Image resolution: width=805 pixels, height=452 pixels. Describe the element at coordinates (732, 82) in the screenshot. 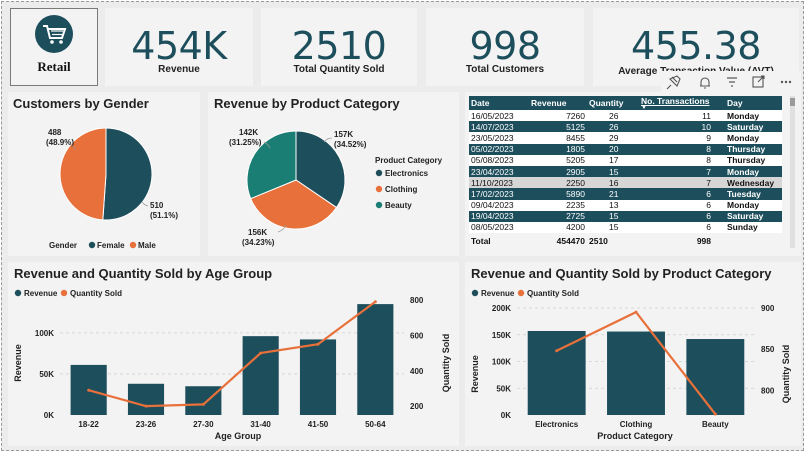

I see `filter-icon` at that location.